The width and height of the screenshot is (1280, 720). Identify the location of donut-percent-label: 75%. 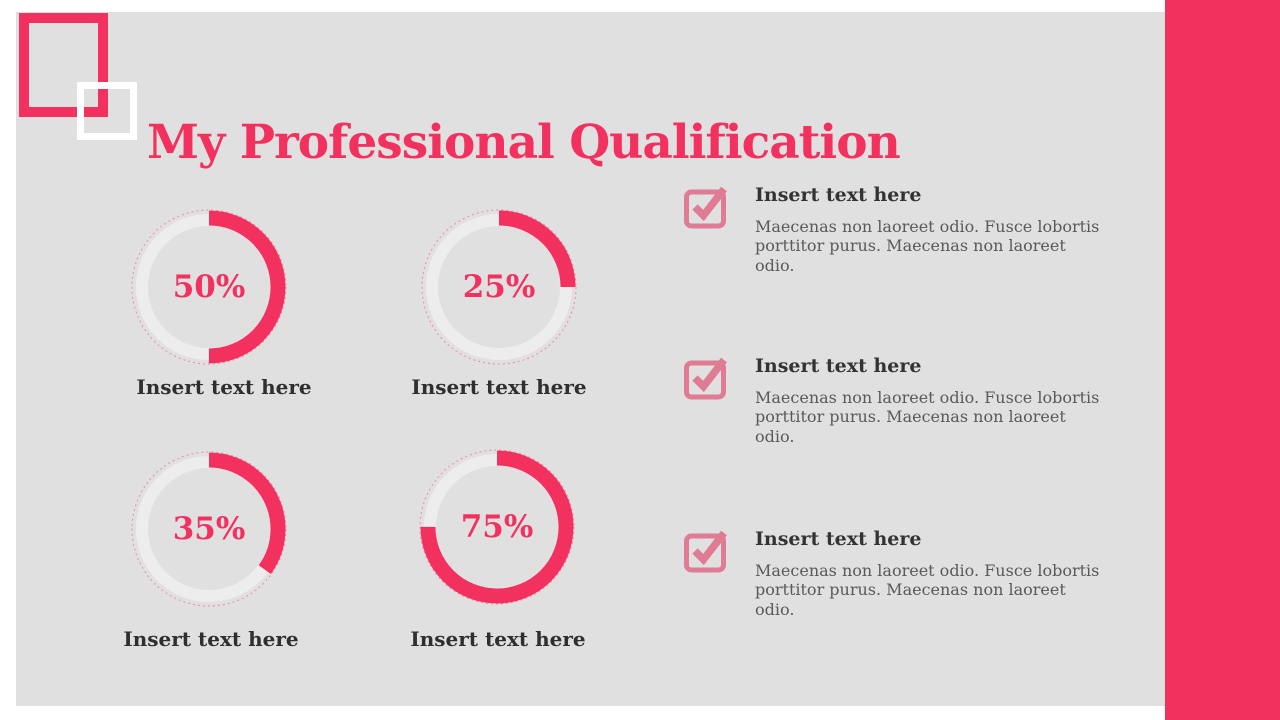
(497, 527).